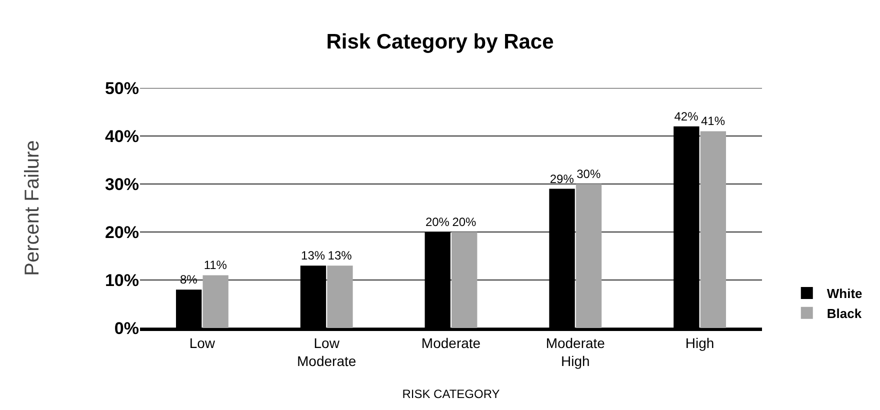  Describe the element at coordinates (440, 42) in the screenshot. I see `chart-title: Risk Category by Race` at that location.